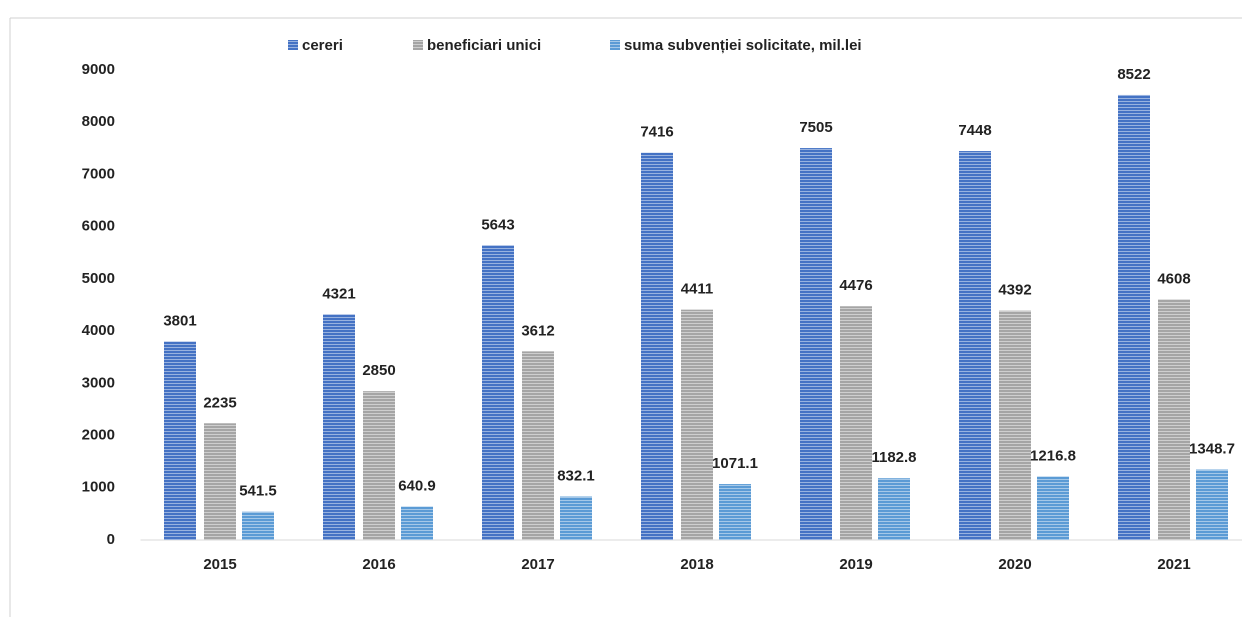 The height and width of the screenshot is (617, 1242). Describe the element at coordinates (656, 132) in the screenshot. I see `data-label: 7416` at that location.